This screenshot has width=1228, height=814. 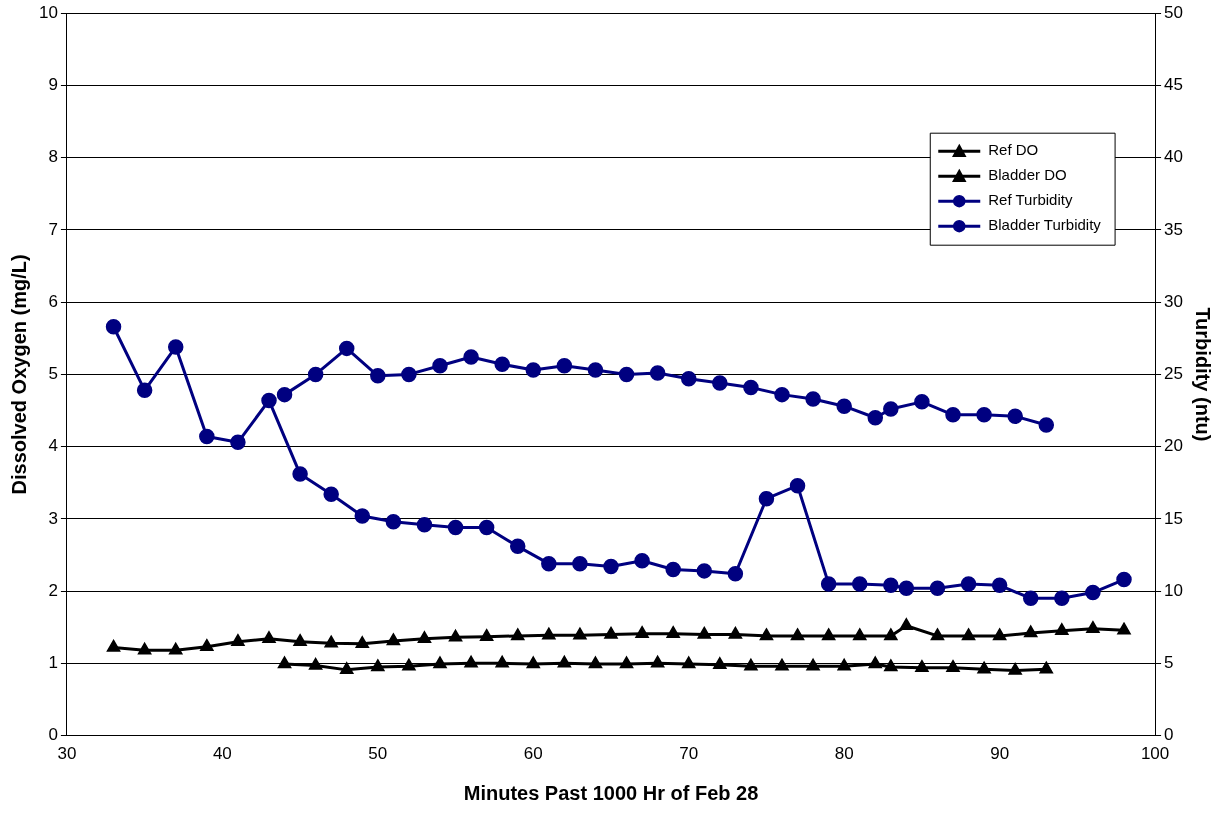 I want to click on legend-label: Bladder DO, so click(x=1027, y=175).